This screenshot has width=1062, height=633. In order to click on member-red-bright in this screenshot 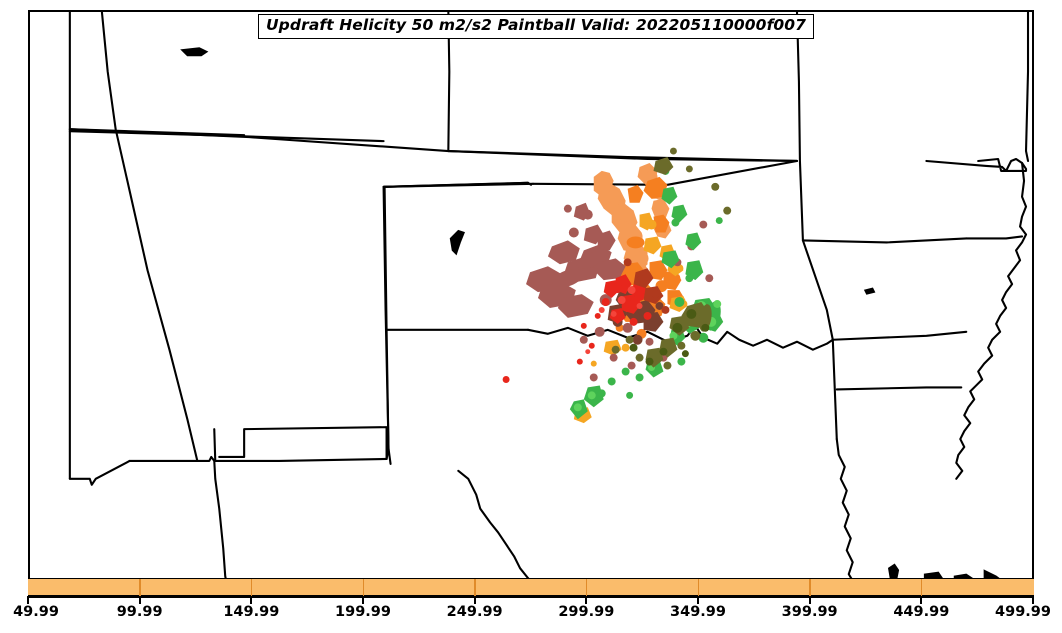, I will do `click(614, 320)`.